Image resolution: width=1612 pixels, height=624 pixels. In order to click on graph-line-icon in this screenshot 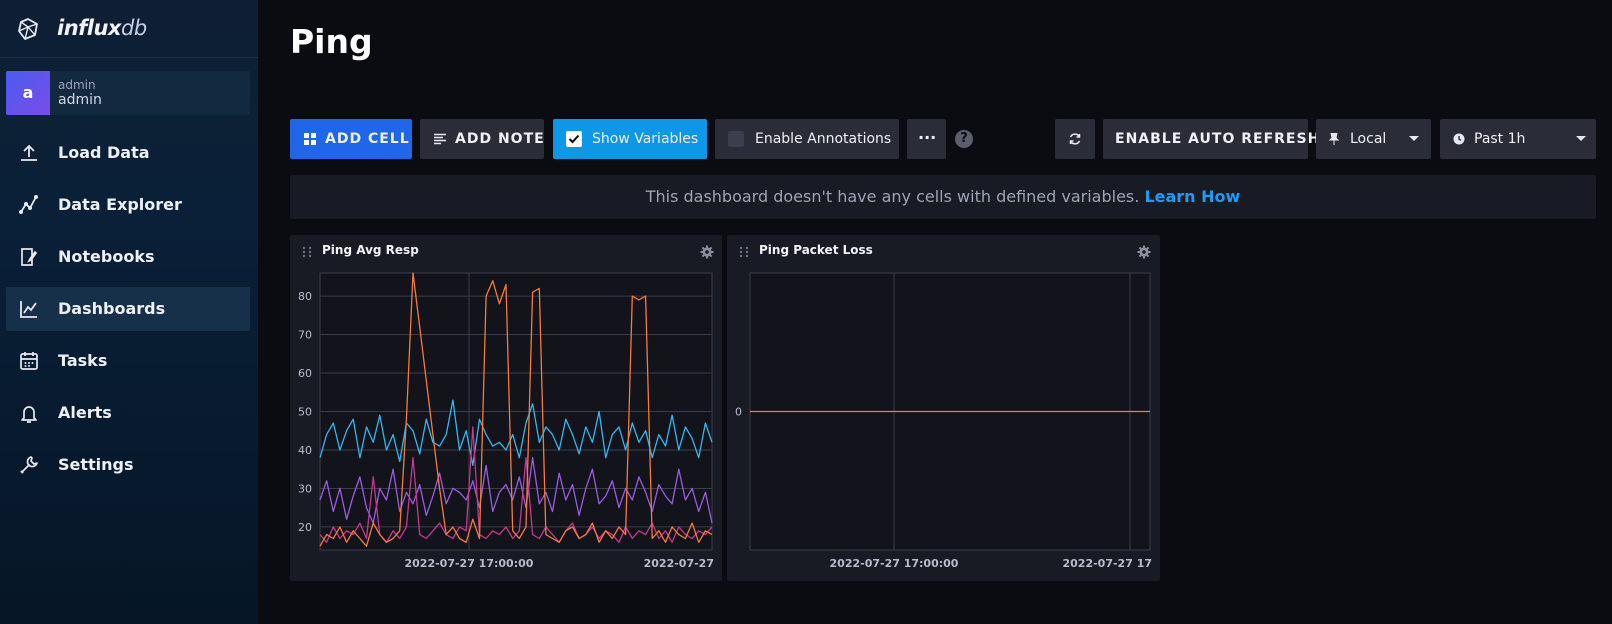, I will do `click(28, 204)`.